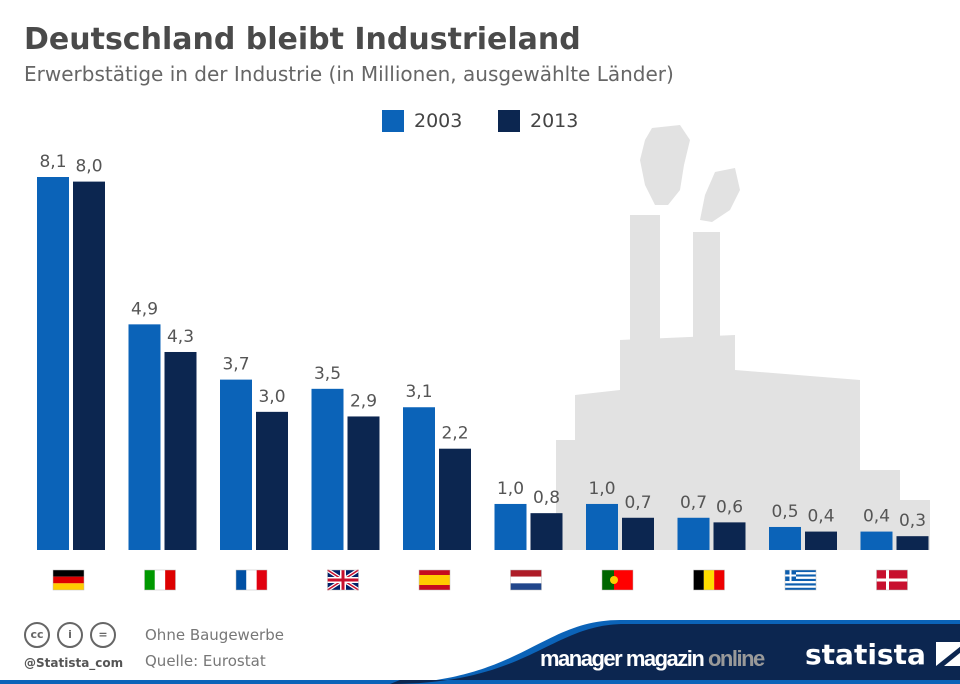 The image size is (960, 684). Describe the element at coordinates (160, 580) in the screenshot. I see `flag-italy-icon` at that location.